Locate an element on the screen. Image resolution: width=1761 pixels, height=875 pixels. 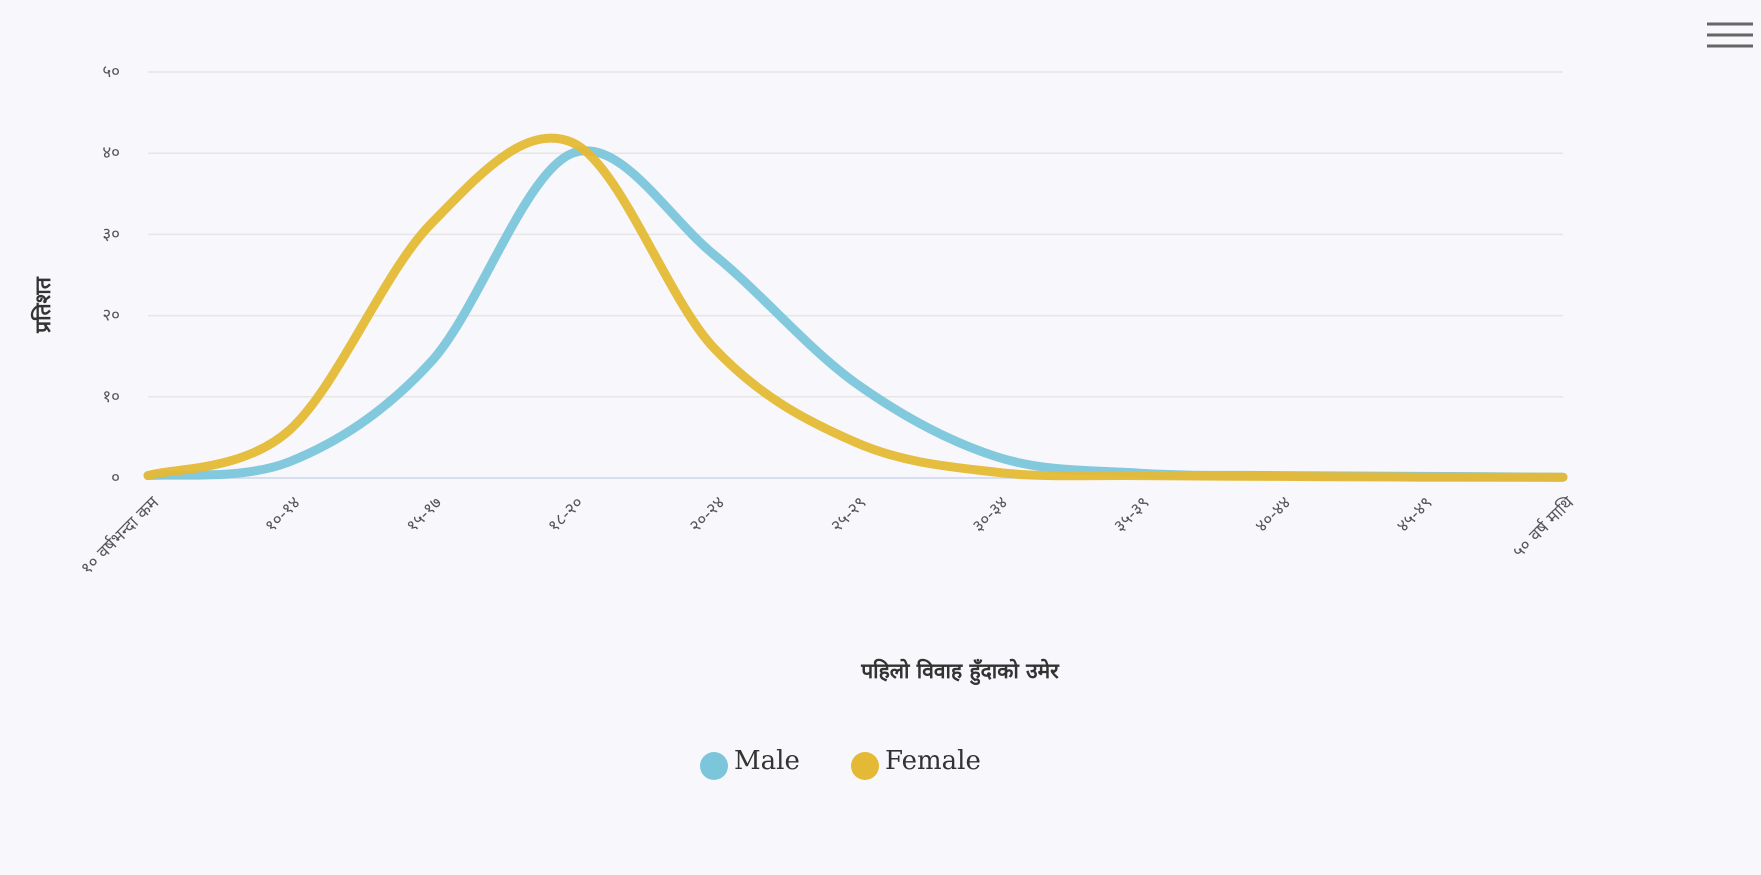
y-tick-label: ५० is located at coordinates (111, 72).